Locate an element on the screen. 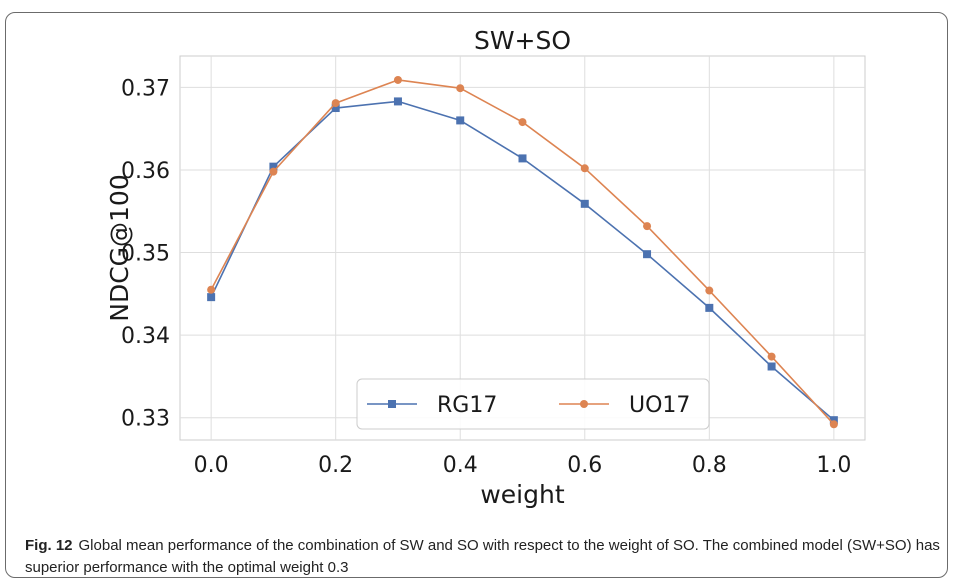  legend-label-rg17: RG17 is located at coordinates (467, 405).